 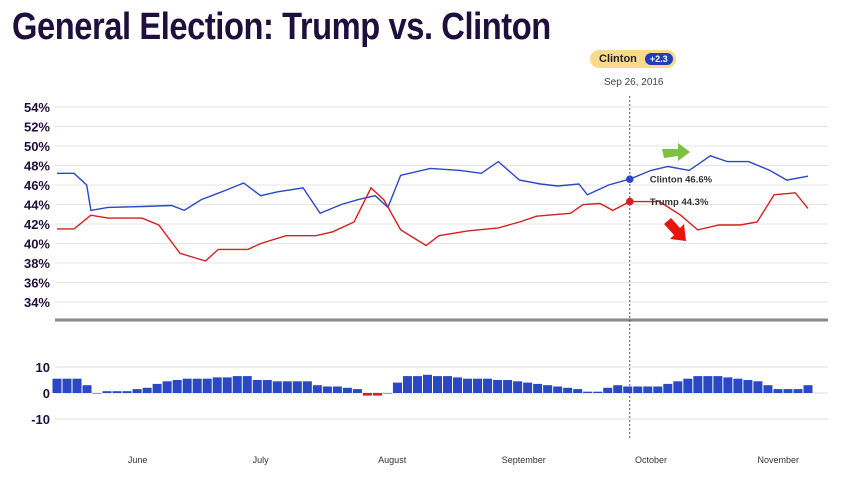 What do you see at coordinates (281, 27) in the screenshot?
I see `page-title: General Election: Trump vs. Clinton` at bounding box center [281, 27].